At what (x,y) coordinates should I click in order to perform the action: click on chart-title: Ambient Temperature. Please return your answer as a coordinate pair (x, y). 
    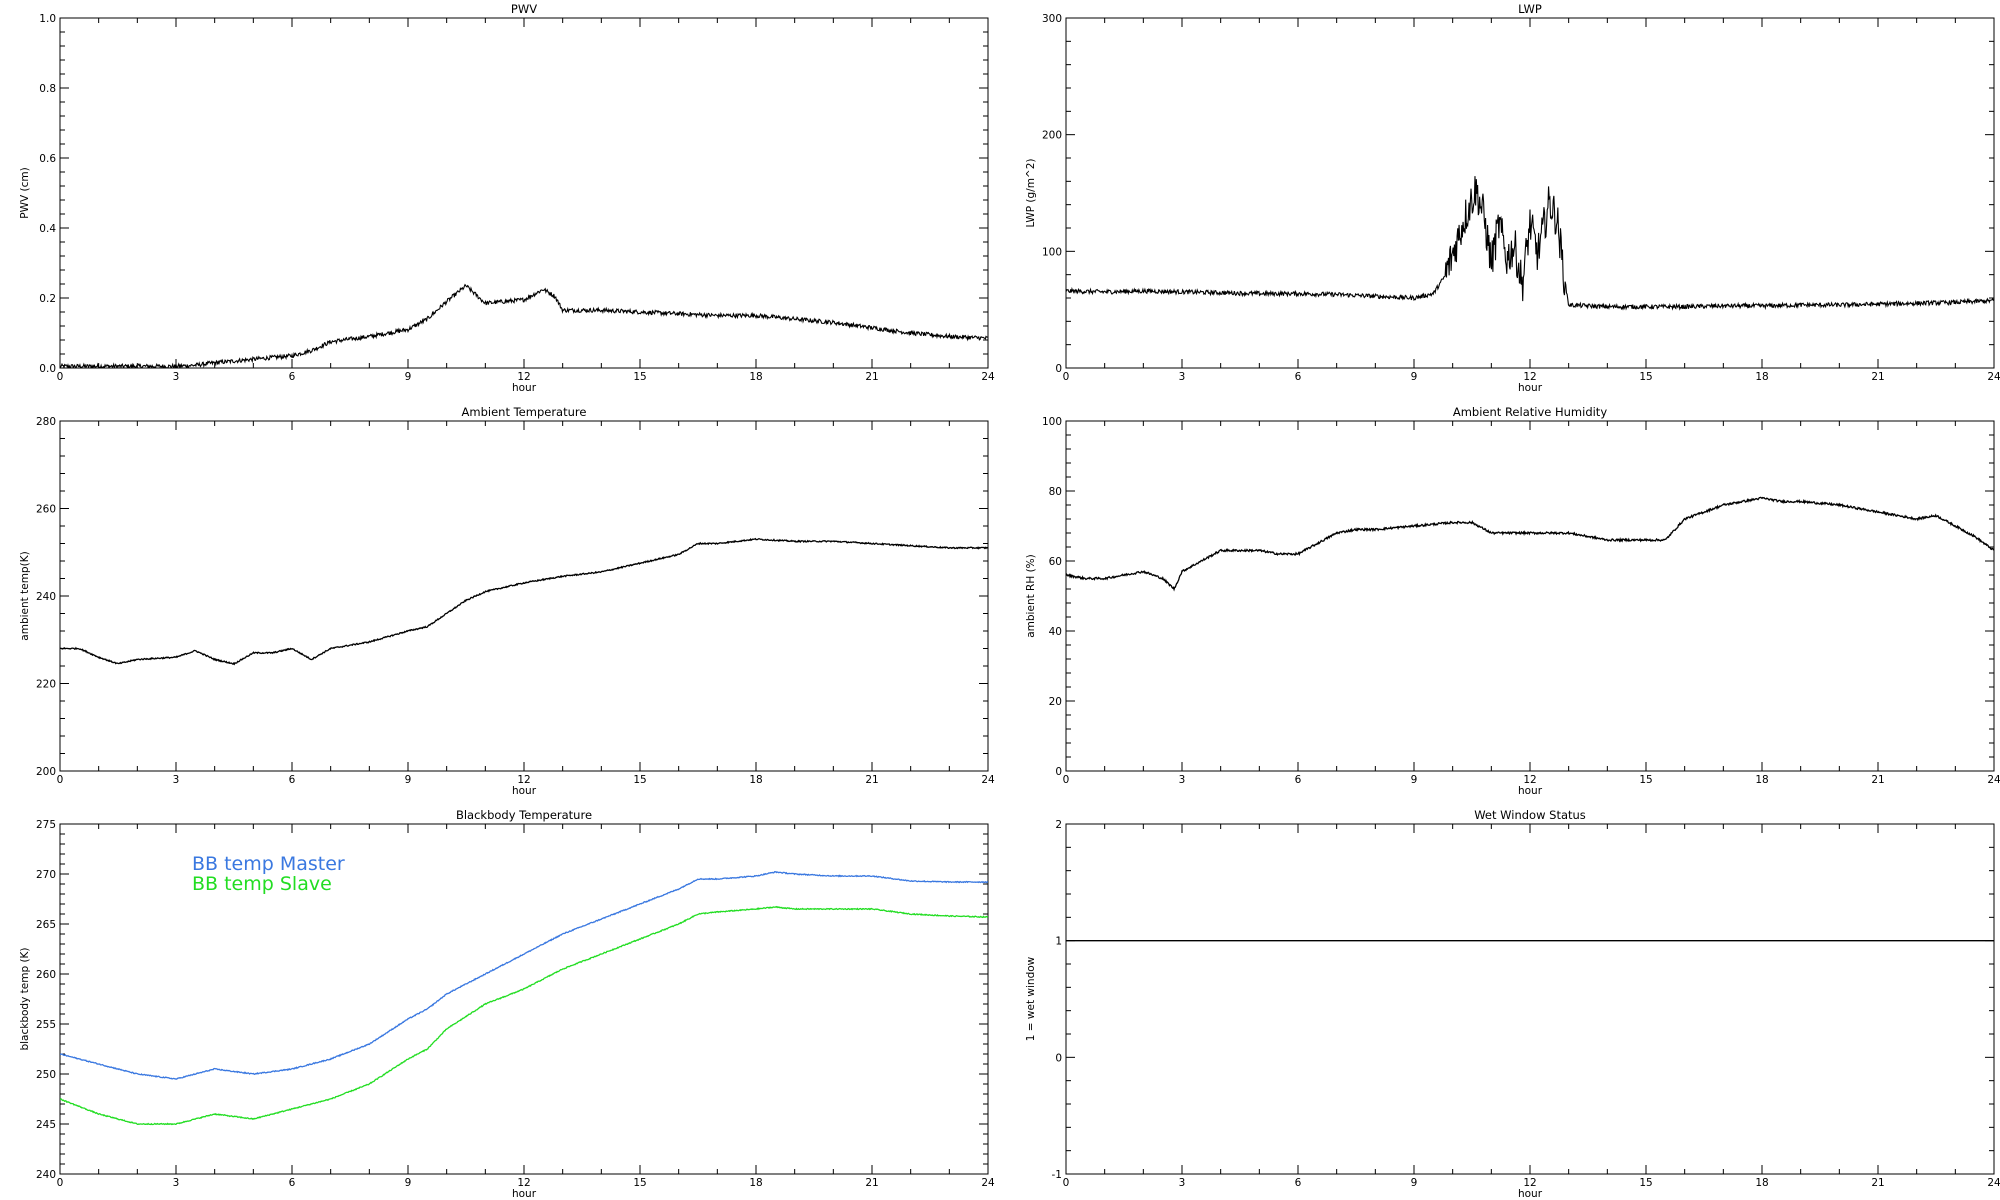
    Looking at the image, I should click on (524, 412).